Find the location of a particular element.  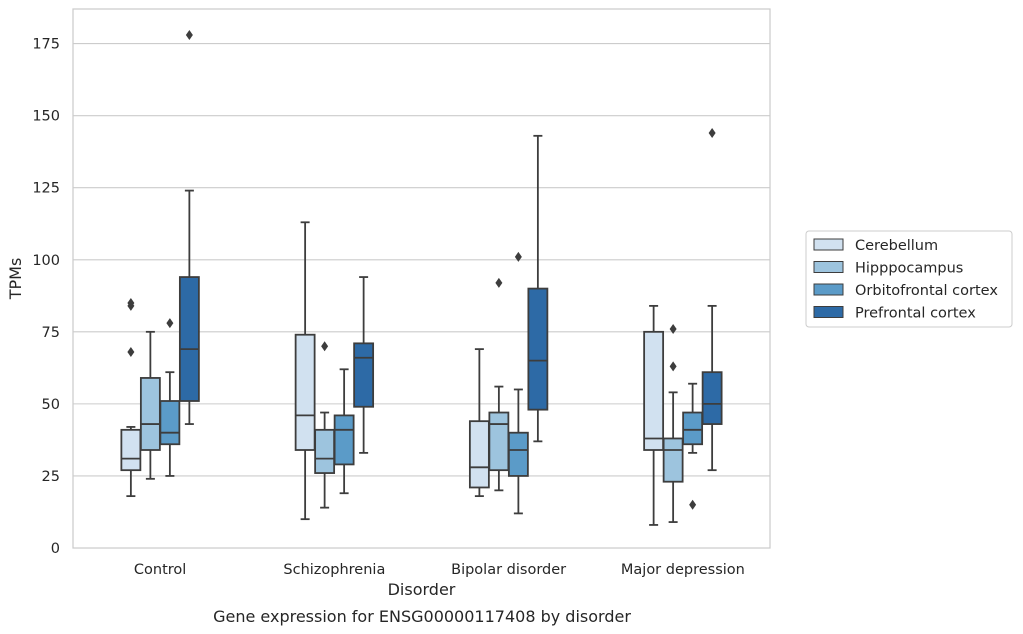

box-cerebellum-major-depression is located at coordinates (654, 415).